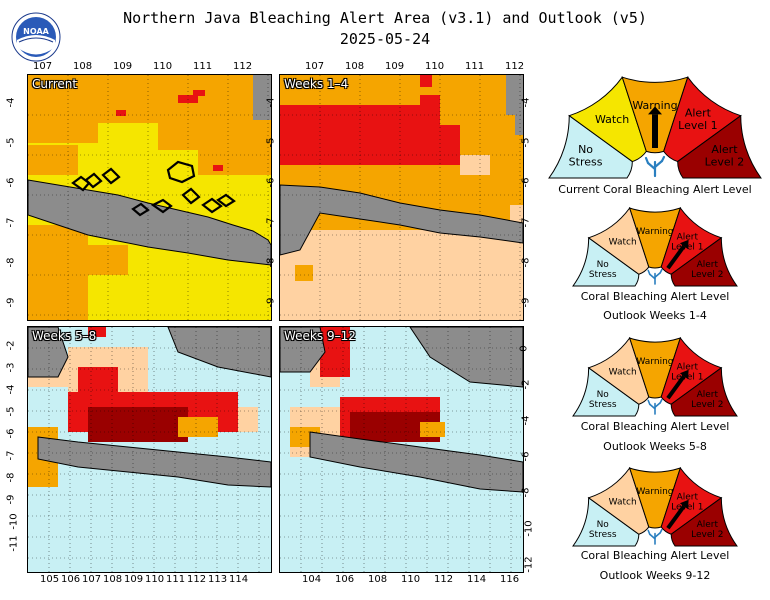 The image size is (770, 600). What do you see at coordinates (36, 31) in the screenshot?
I see `noaa-logo-text: NOAA` at bounding box center [36, 31].